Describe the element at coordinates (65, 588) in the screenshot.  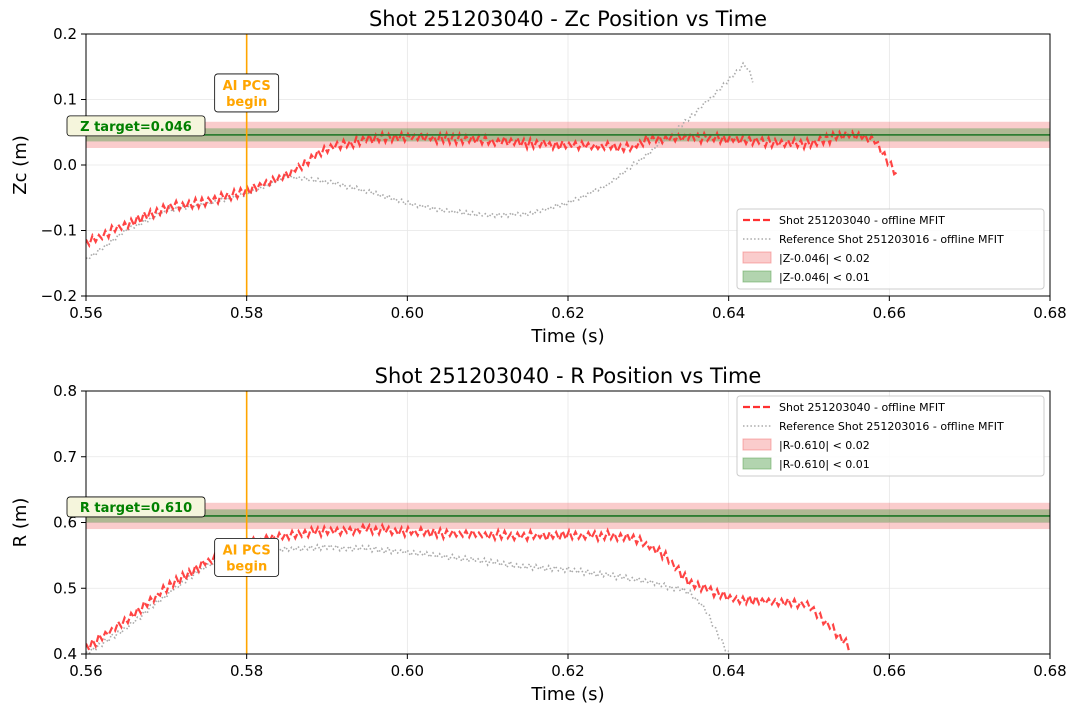
I see `y-tick-label: 0.5` at that location.